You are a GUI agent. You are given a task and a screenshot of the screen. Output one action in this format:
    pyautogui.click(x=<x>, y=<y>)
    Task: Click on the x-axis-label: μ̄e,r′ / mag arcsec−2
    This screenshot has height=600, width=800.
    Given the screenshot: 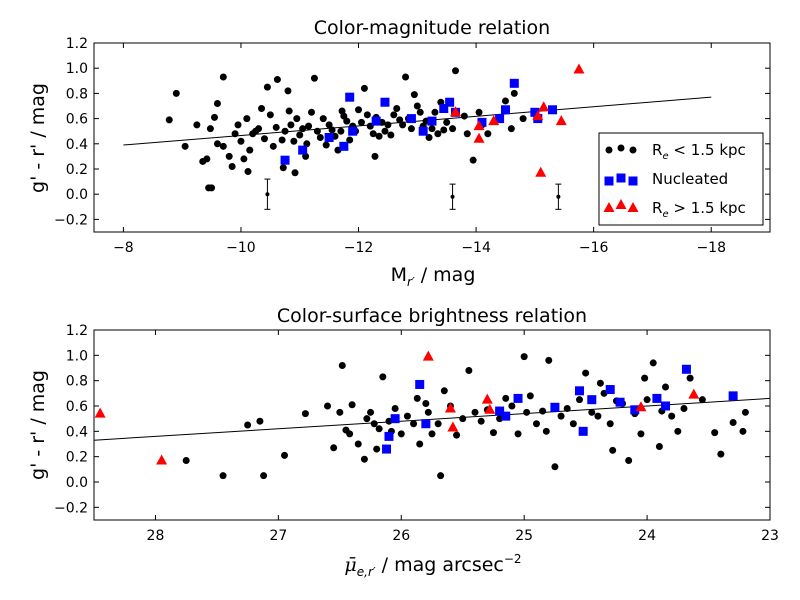 What is the action you would take?
    pyautogui.click(x=432, y=565)
    